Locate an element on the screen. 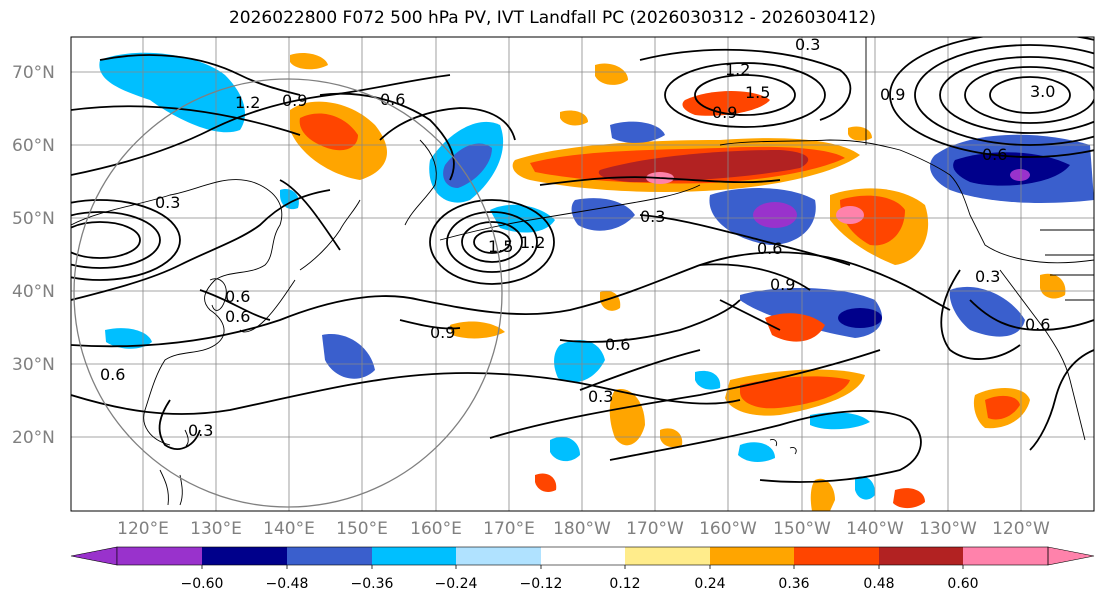 This screenshot has width=1105, height=604. lon-label: 120°W is located at coordinates (1021, 529).